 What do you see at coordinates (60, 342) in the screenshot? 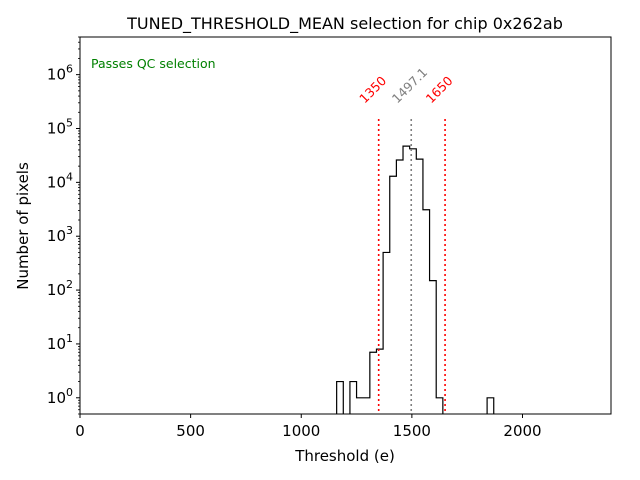
I see `y-tick-label: 10¹` at bounding box center [60, 342].